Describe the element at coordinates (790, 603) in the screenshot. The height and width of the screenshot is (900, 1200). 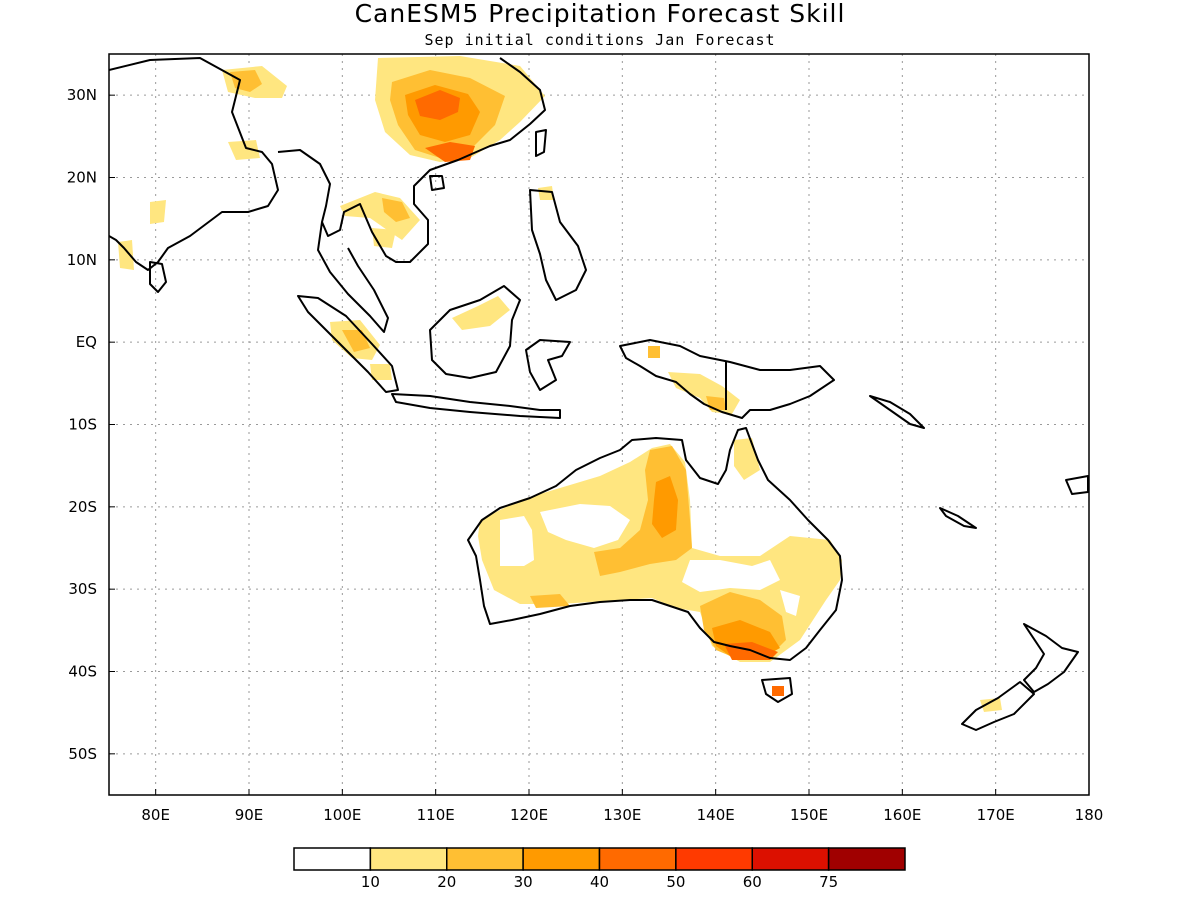
I see `skill-region-australia-white-se` at that location.